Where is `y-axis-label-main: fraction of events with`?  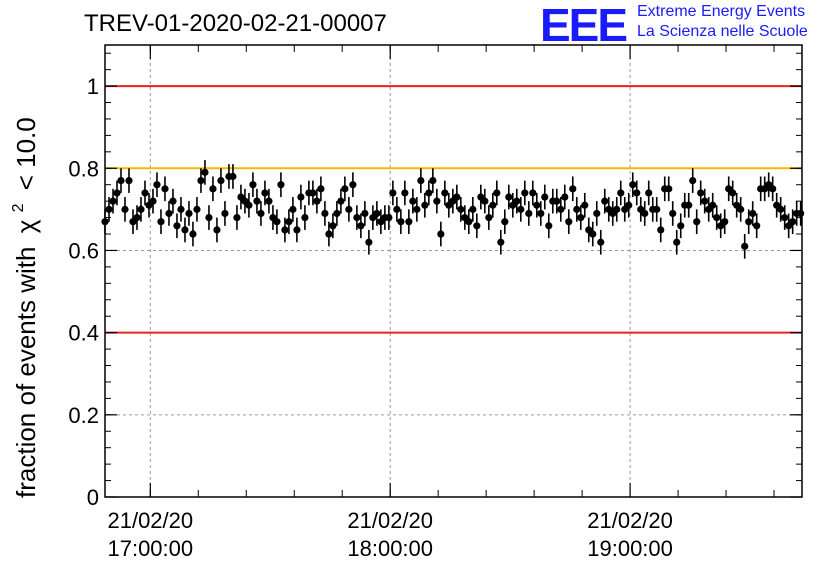 y-axis-label-main: fraction of events with is located at coordinates (26, 372).